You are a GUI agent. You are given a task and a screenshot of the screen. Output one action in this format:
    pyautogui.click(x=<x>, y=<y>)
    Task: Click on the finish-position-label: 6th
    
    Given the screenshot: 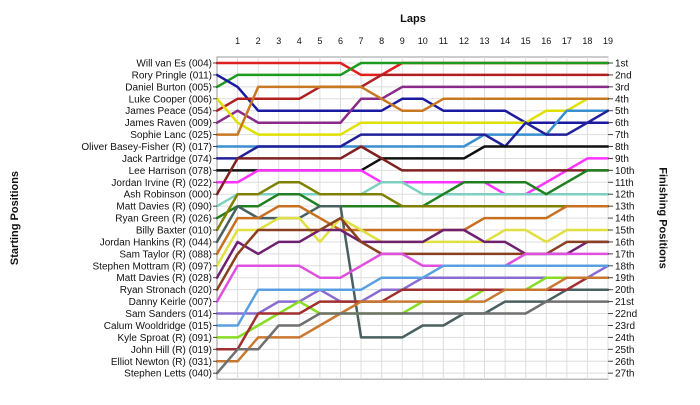 What is the action you would take?
    pyautogui.click(x=622, y=123)
    